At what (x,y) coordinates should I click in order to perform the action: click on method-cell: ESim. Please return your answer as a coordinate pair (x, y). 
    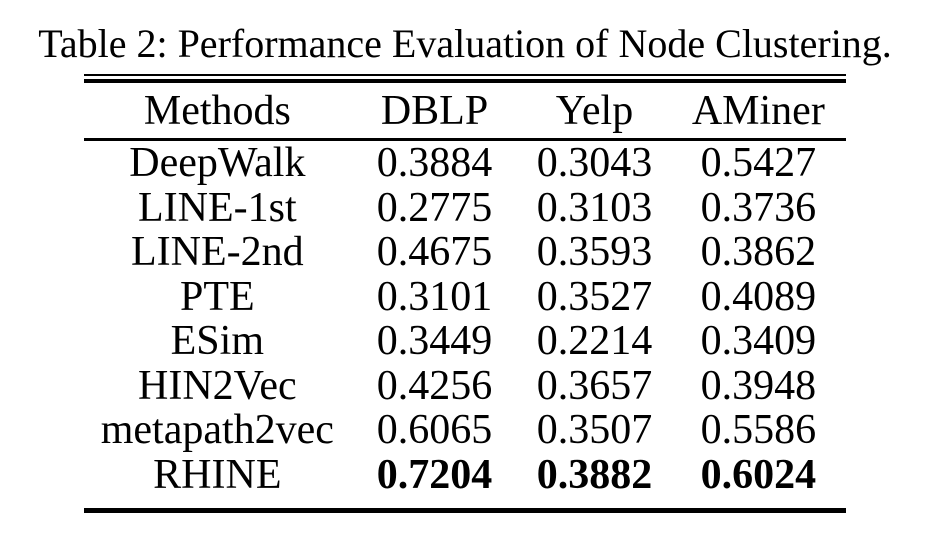
    Looking at the image, I should click on (217, 341).